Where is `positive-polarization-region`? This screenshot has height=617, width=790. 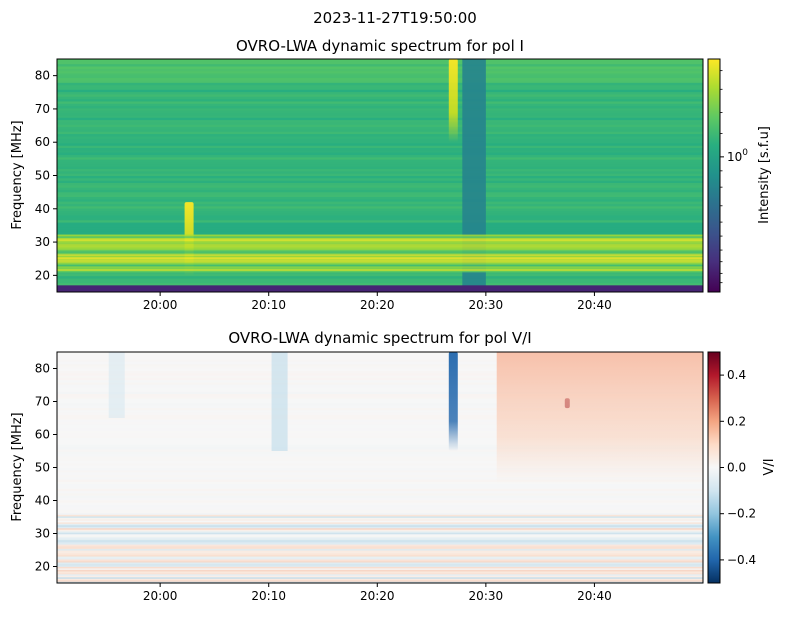 positive-polarization-region is located at coordinates (599, 418).